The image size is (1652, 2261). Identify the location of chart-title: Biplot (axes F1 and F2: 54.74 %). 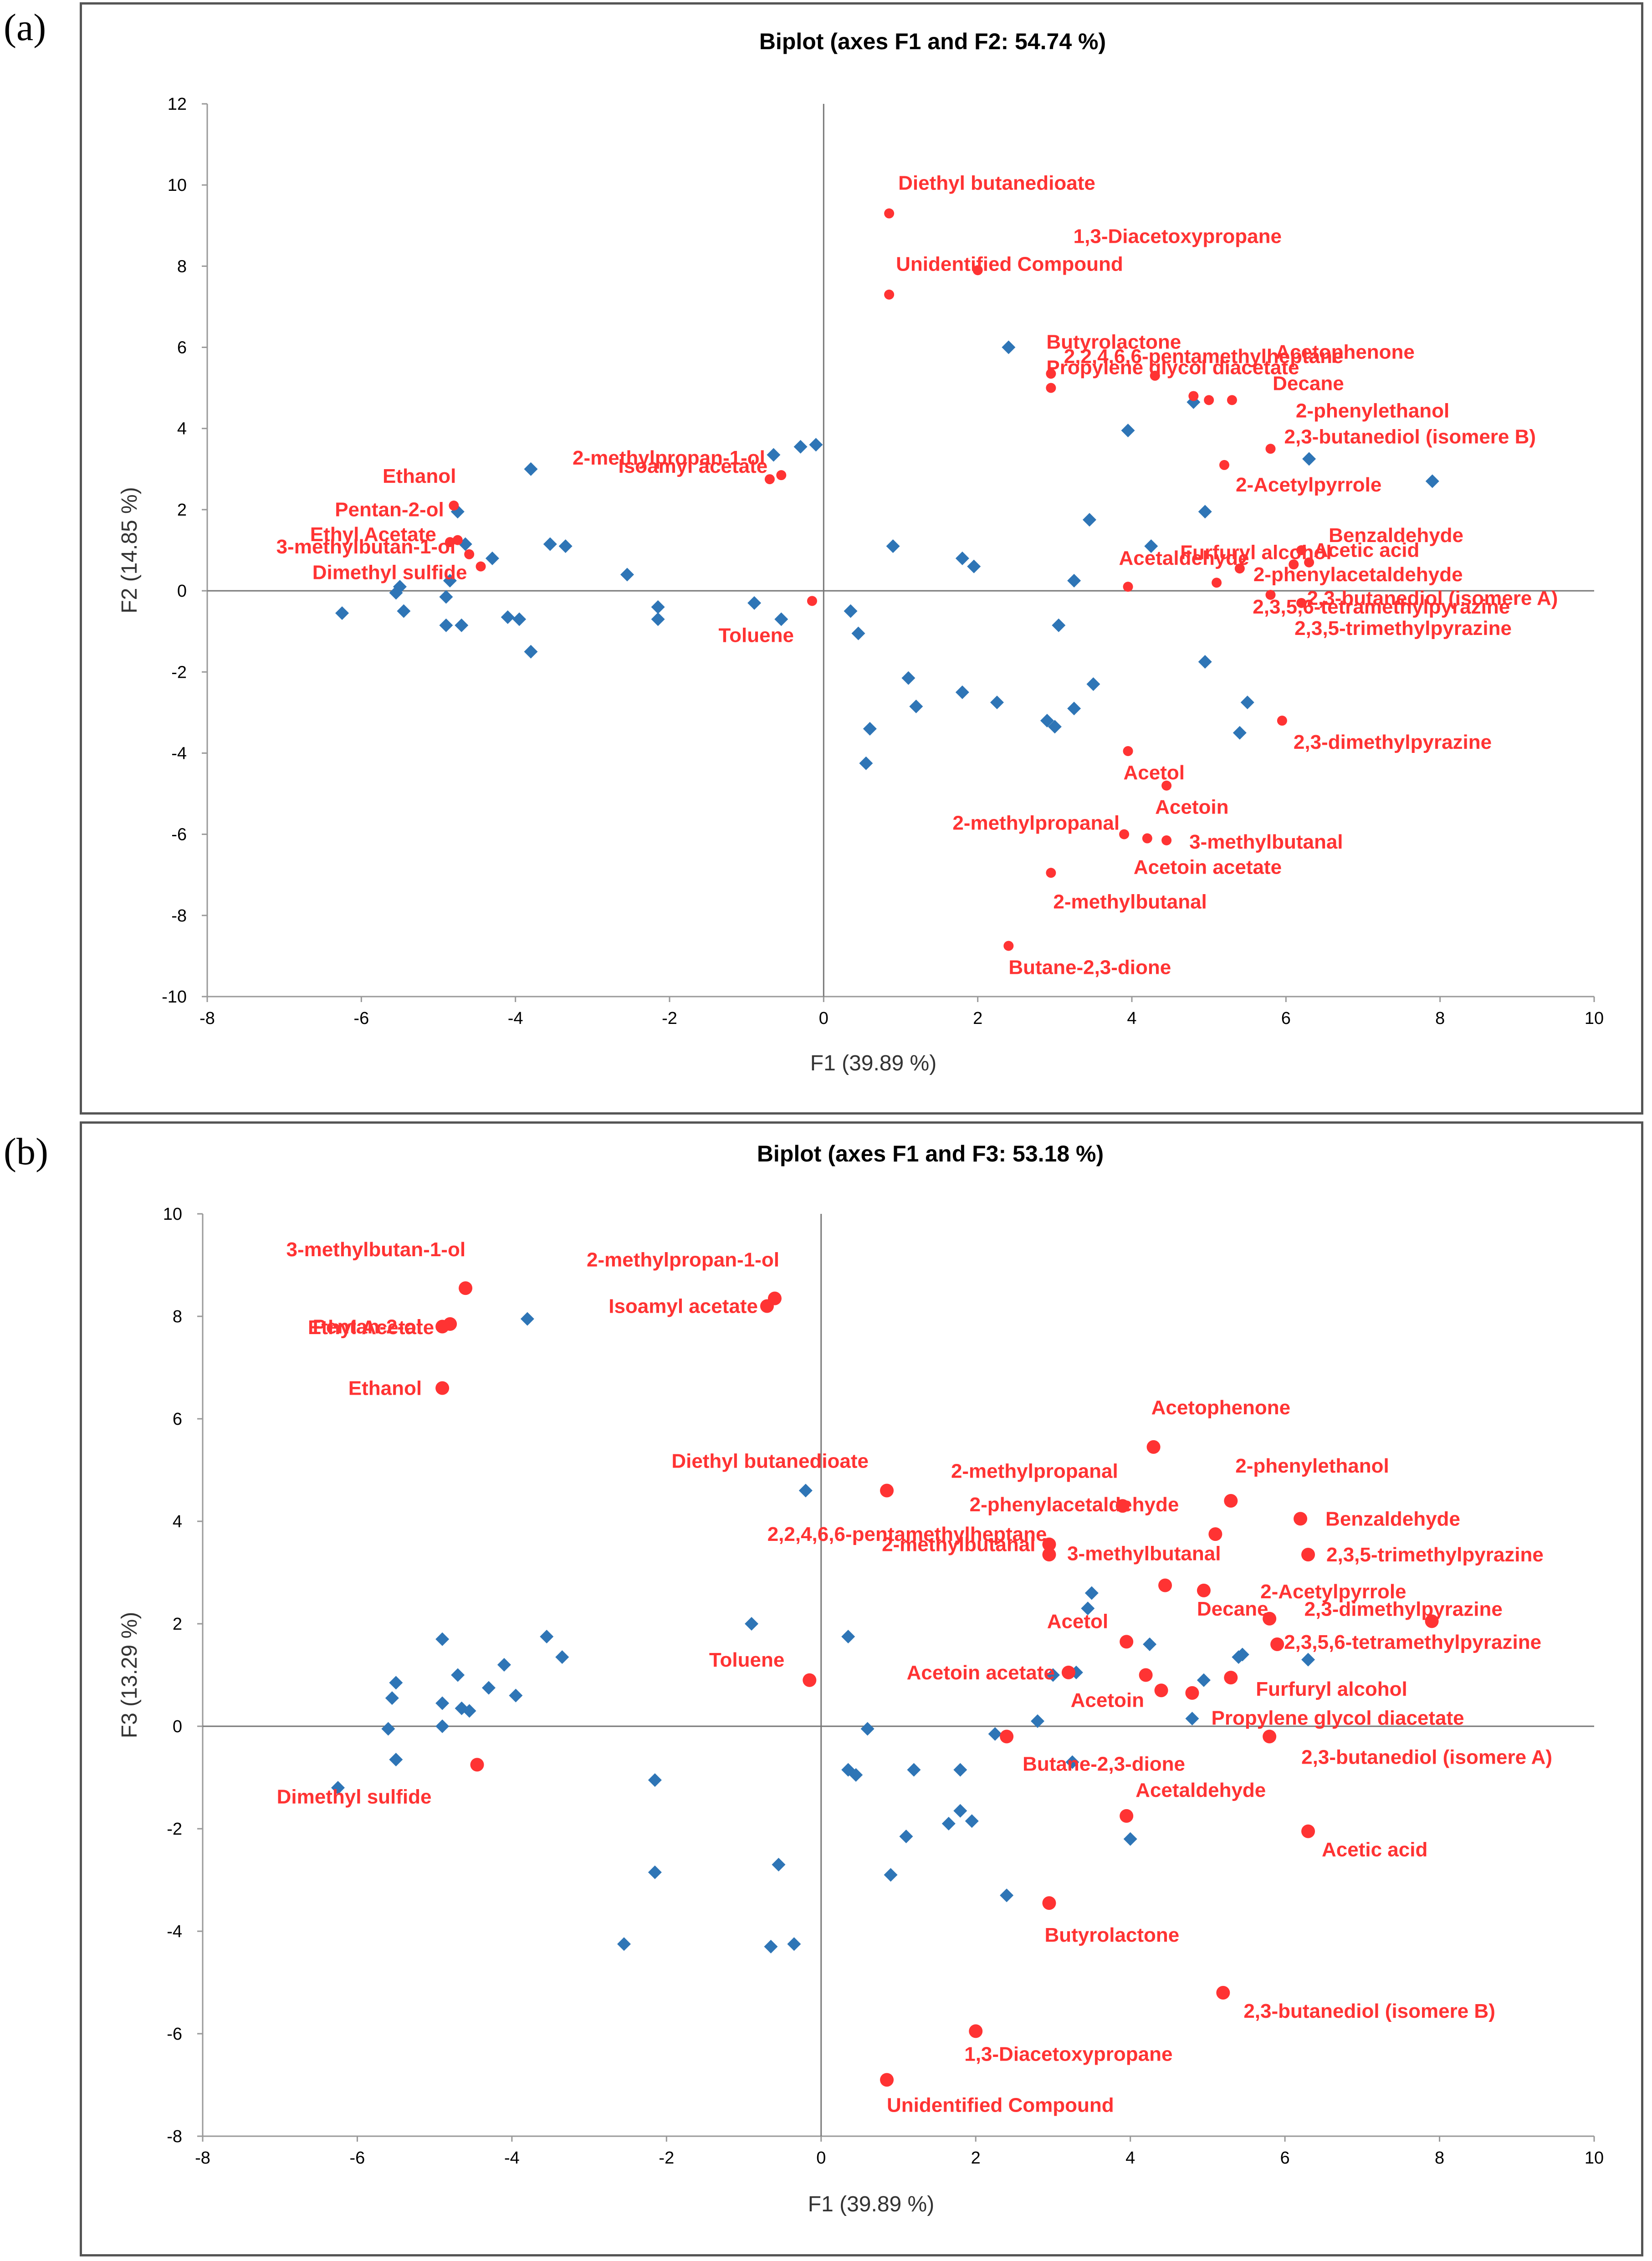
(933, 41).